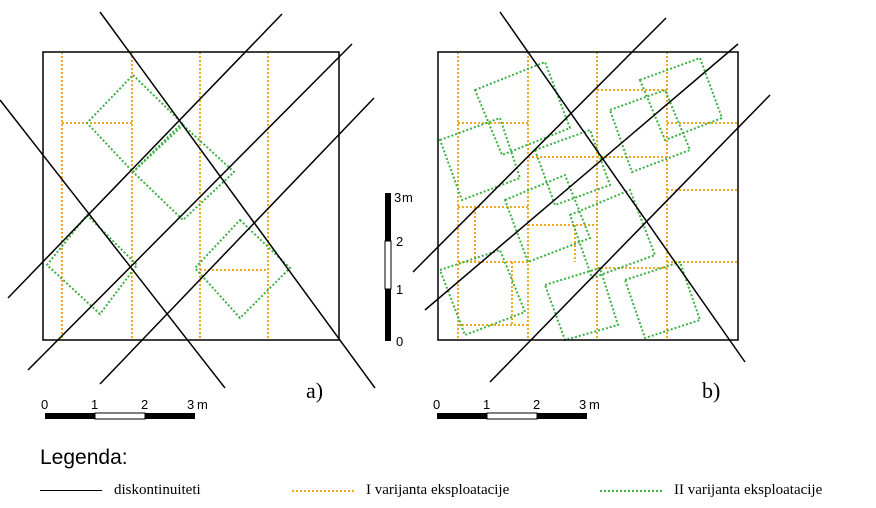 This screenshot has width=876, height=508. Describe the element at coordinates (190, 404) in the screenshot. I see `scale-a-tick-3: 3` at that location.